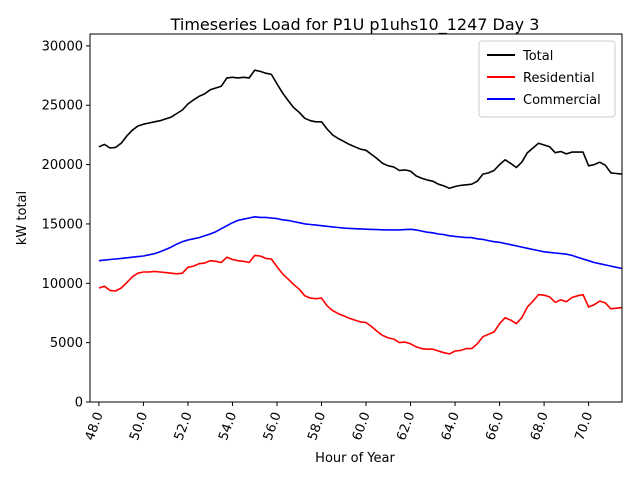  I want to click on y-tick-label: 5000, so click(66, 343).